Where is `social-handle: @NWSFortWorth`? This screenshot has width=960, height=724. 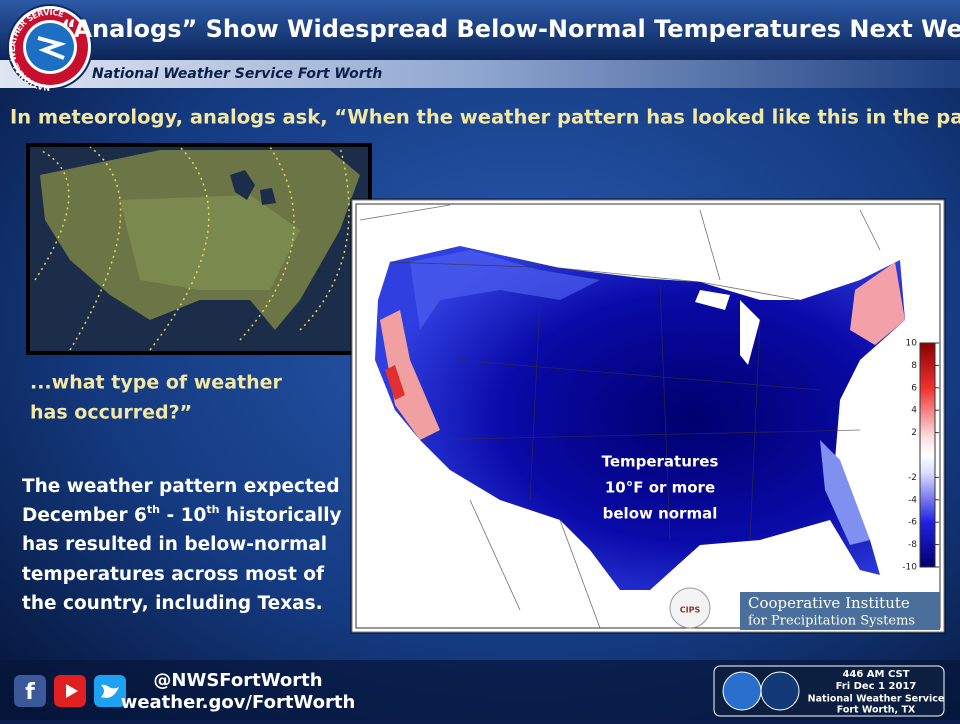
social-handle: @NWSFortWorth is located at coordinates (237, 680).